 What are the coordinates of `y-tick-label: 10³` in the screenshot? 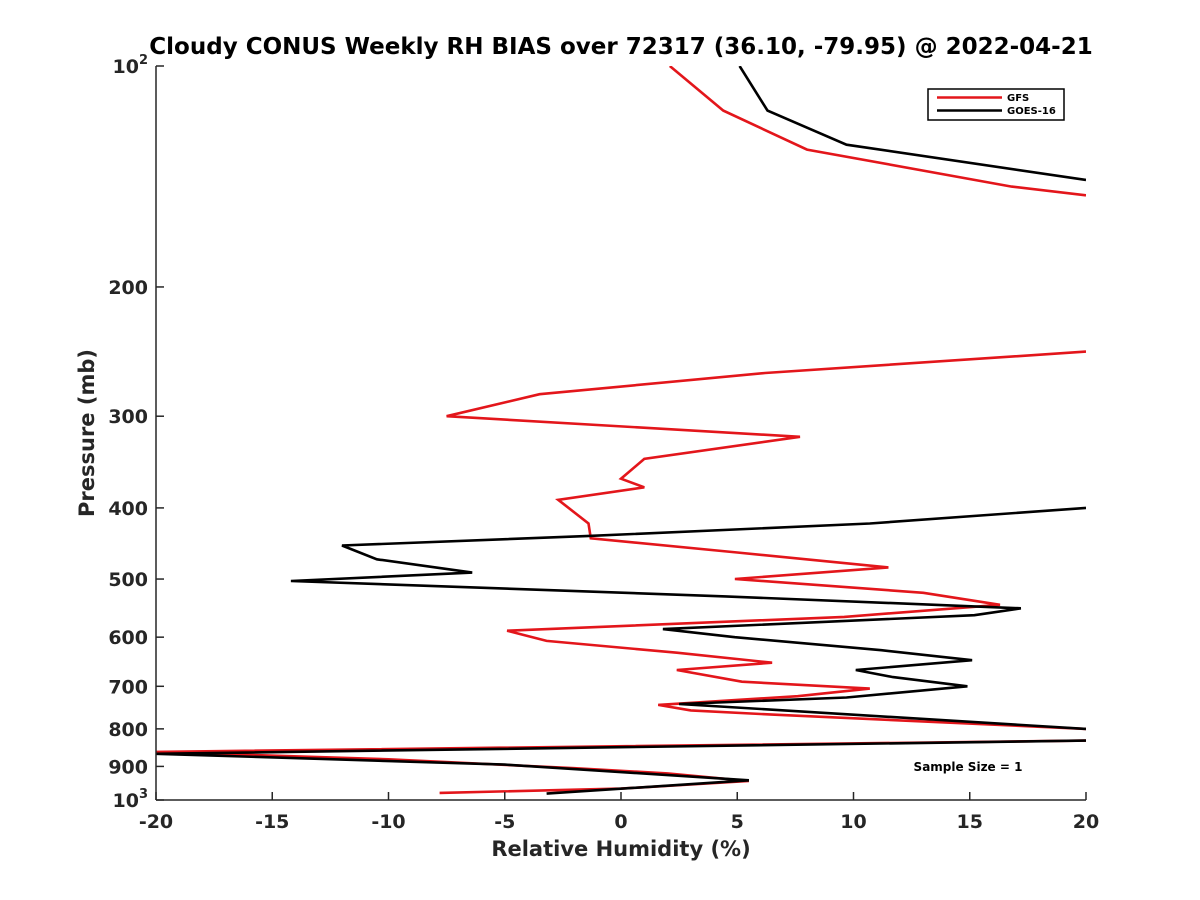 It's located at (131, 799).